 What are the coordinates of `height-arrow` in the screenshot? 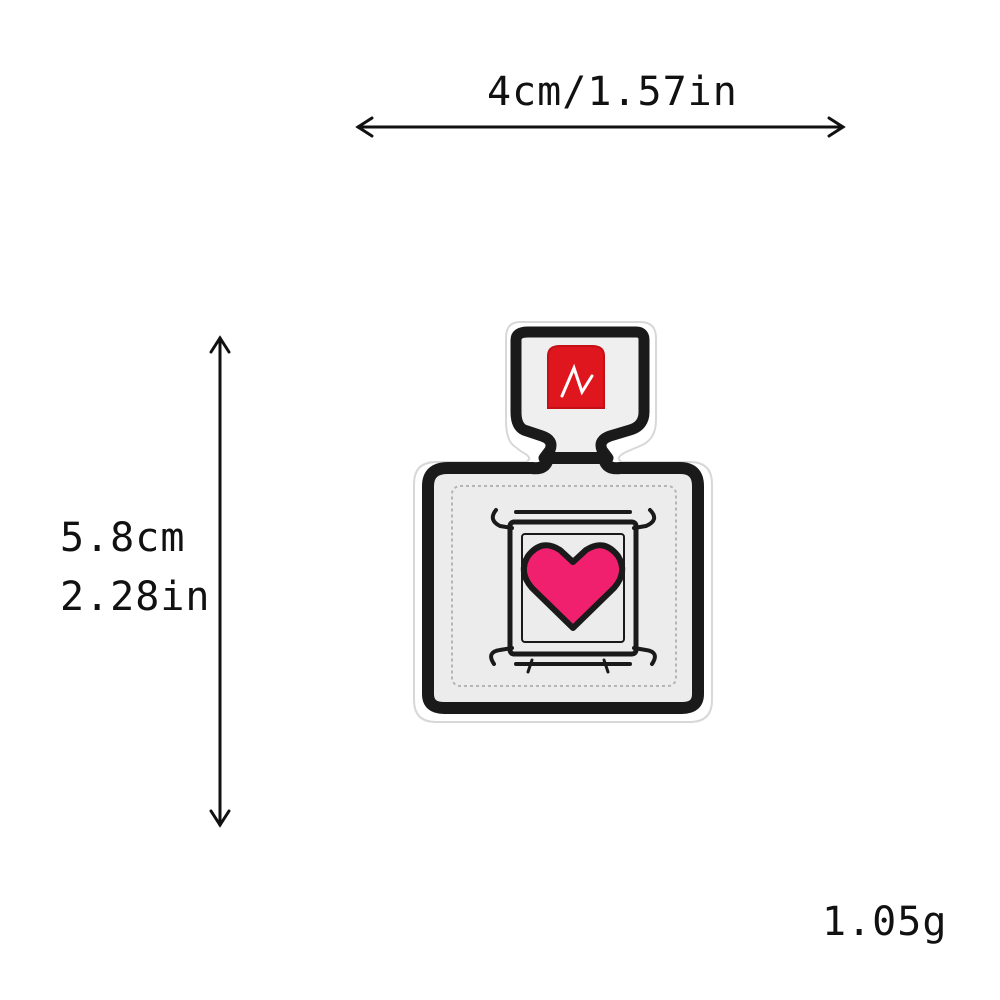 It's located at (220, 581).